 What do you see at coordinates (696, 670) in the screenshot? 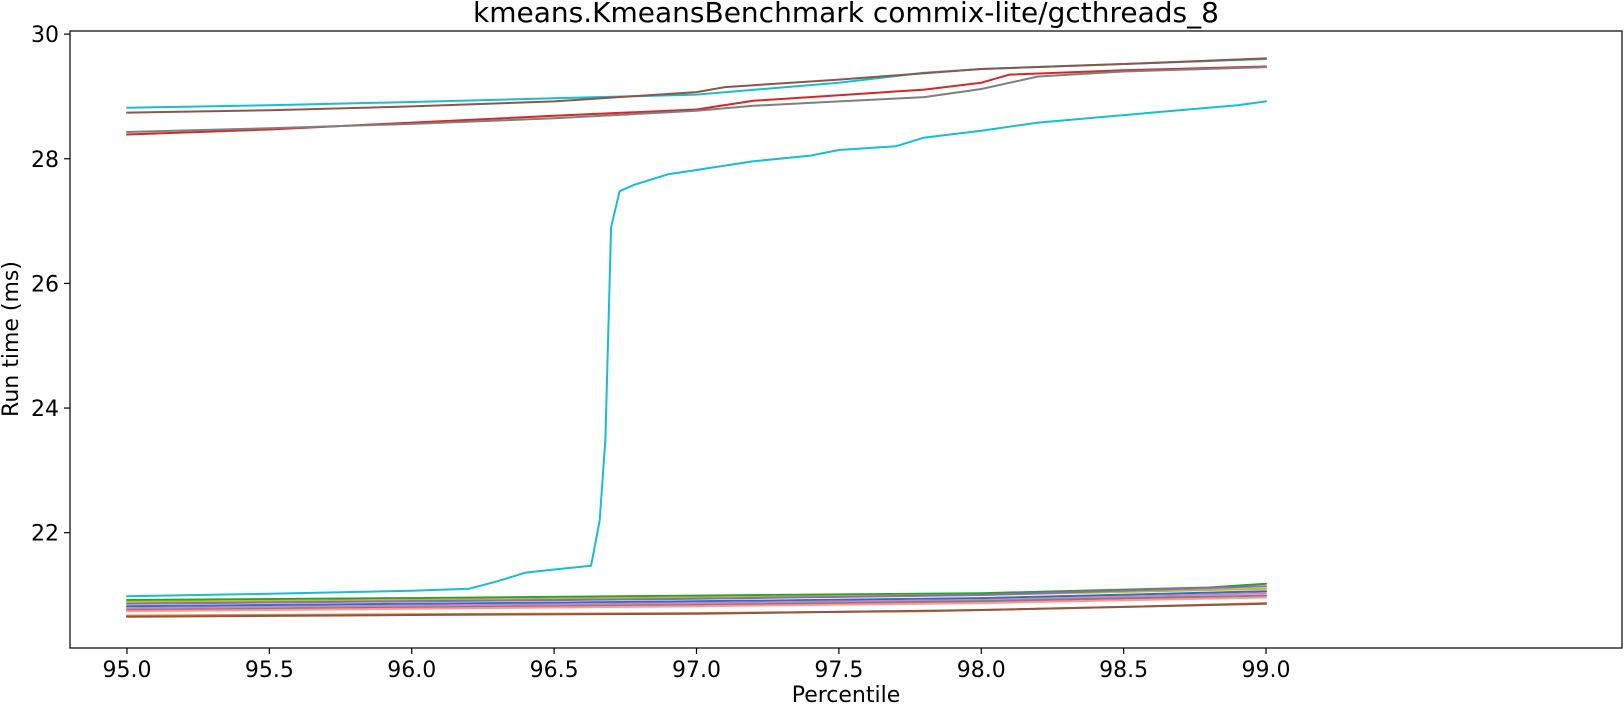
I see `x-tick-label: 97.0` at bounding box center [696, 670].